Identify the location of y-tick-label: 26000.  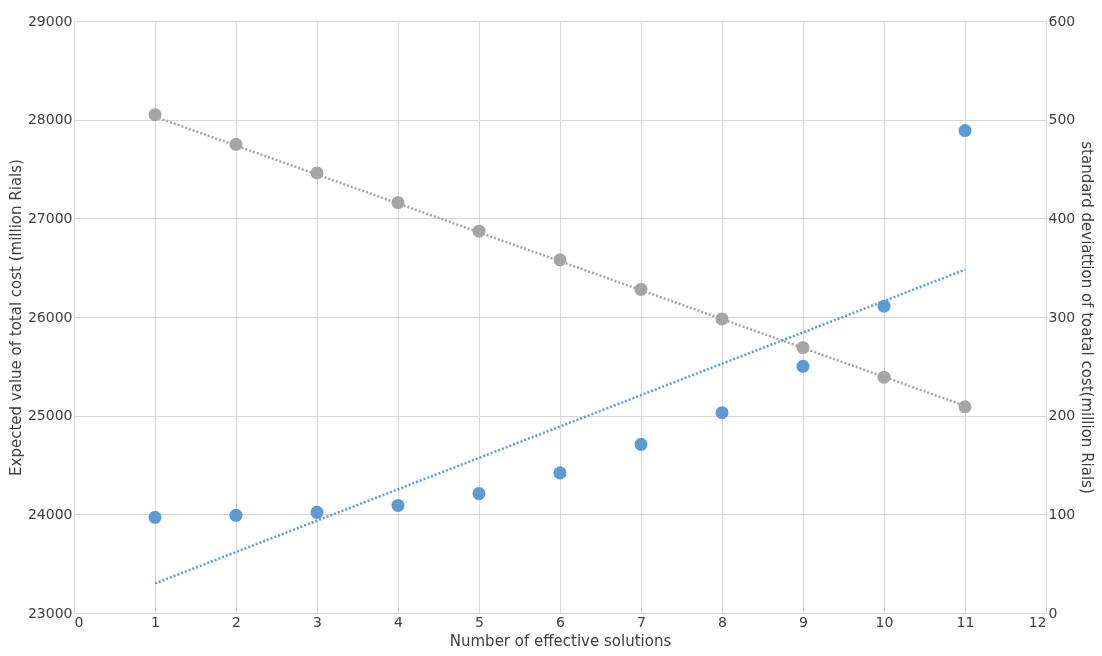
(50, 316).